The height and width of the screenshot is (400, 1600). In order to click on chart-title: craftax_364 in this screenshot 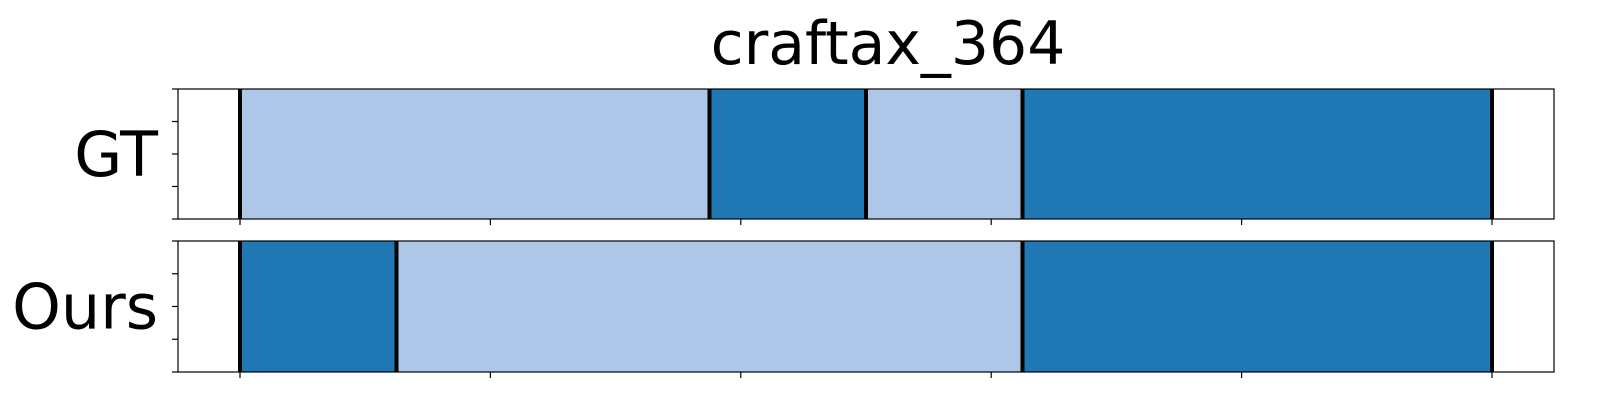, I will do `click(888, 44)`.